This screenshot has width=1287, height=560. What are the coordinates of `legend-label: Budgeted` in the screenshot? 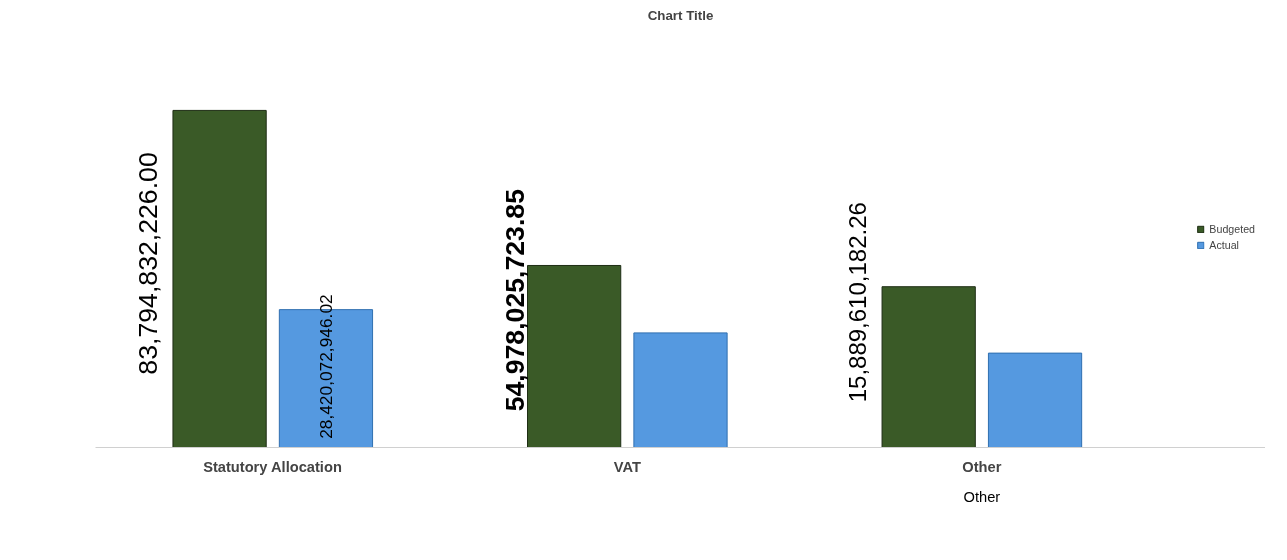 It's located at (1232, 229).